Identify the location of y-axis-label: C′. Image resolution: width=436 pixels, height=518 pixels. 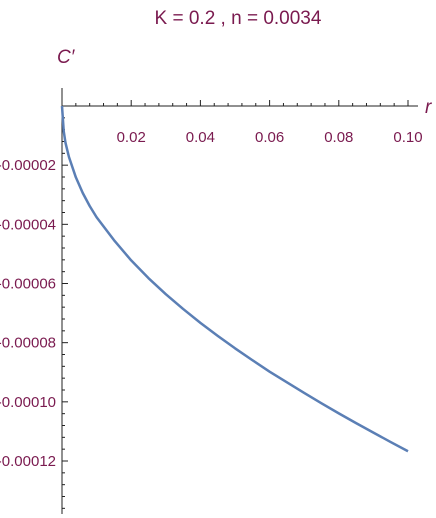
(66, 57).